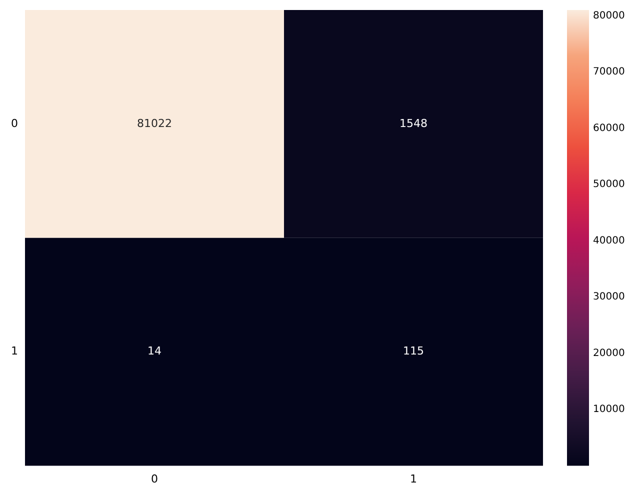 Image resolution: width=643 pixels, height=489 pixels. What do you see at coordinates (155, 351) in the screenshot?
I see `data-label: 14` at bounding box center [155, 351].